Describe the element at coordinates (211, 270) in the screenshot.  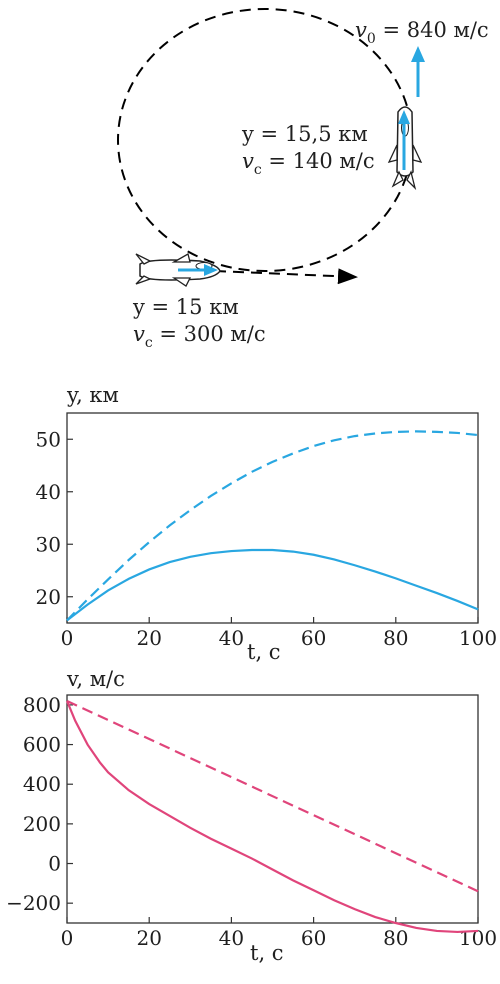
I see `plane-horizontal-velocity-arrowhead` at that location.